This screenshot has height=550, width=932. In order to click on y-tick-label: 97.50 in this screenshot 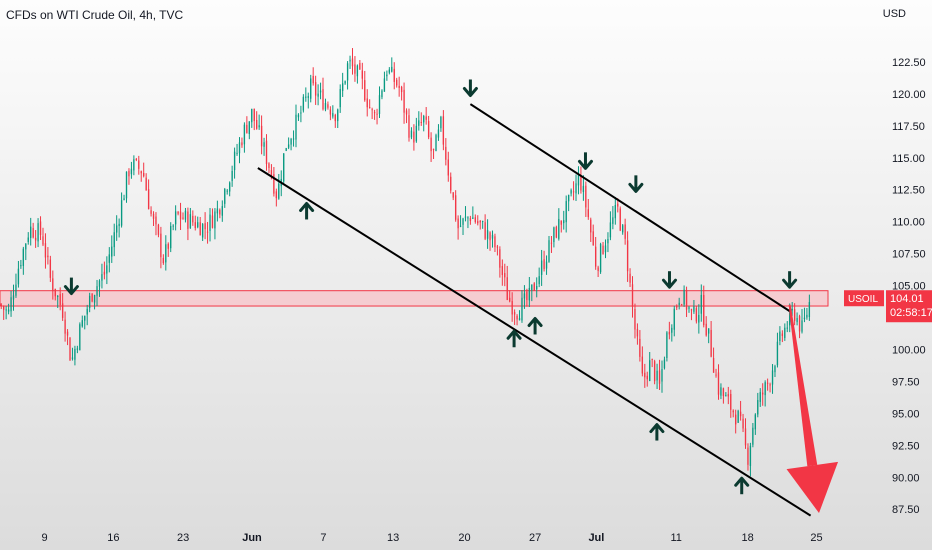, I will do `click(906, 382)`.